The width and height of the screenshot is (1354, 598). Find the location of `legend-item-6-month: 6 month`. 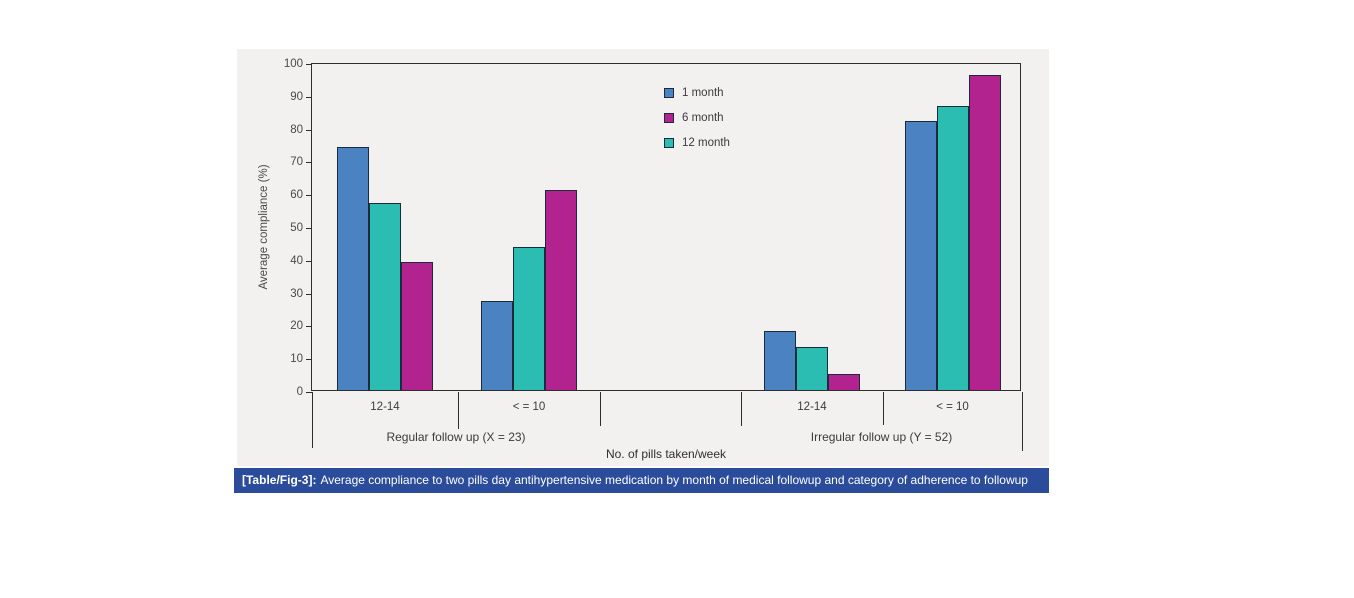

legend-item-6-month: 6 month is located at coordinates (697, 117).